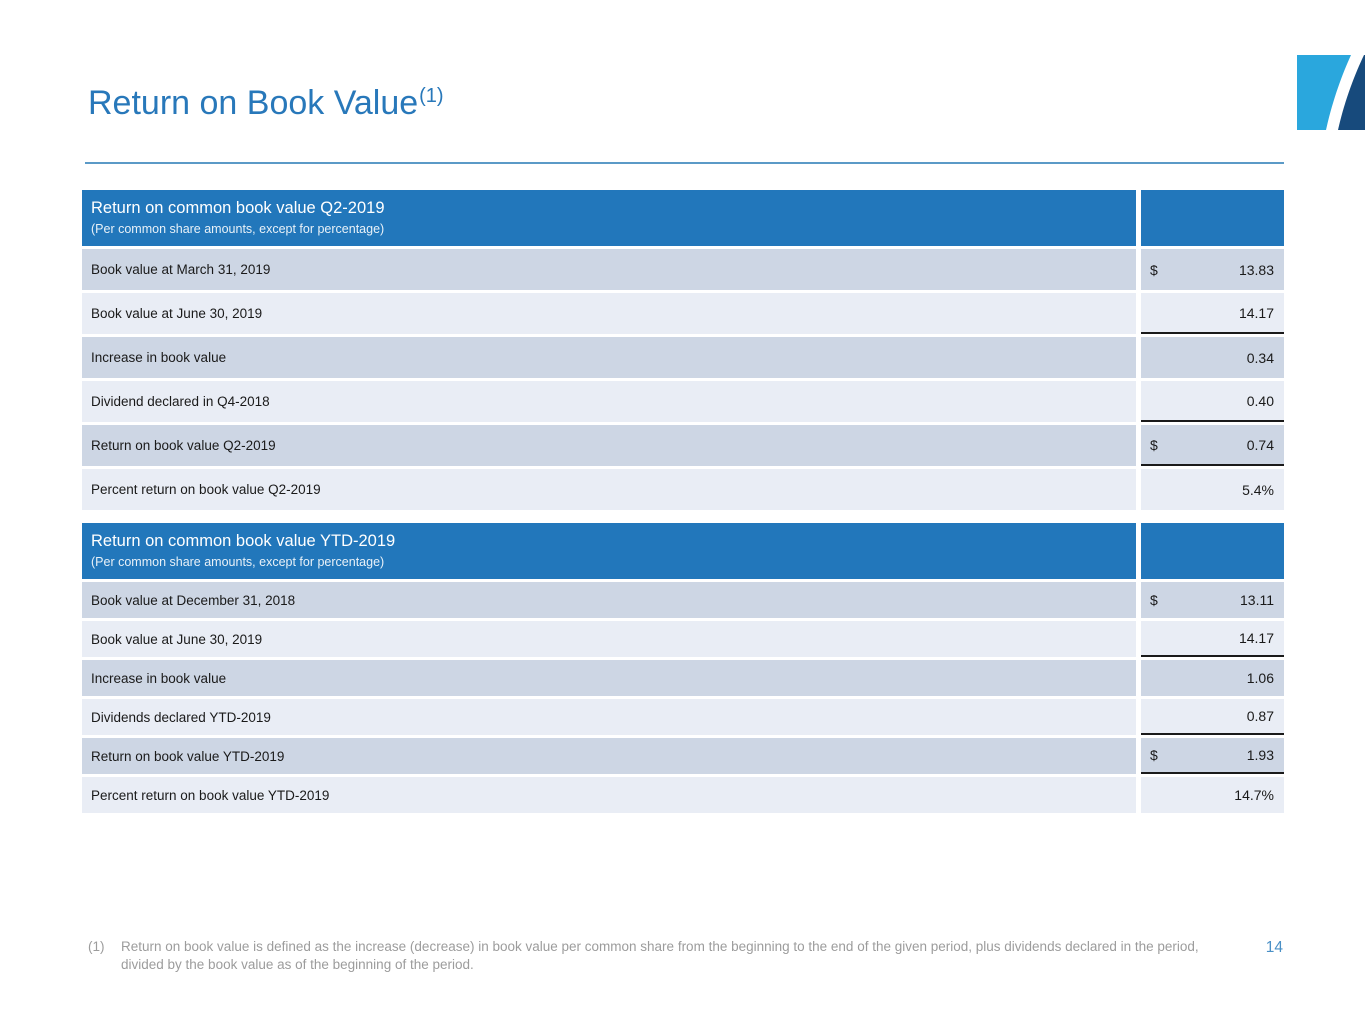  What do you see at coordinates (1212, 678) in the screenshot?
I see `row-value: 1.06` at bounding box center [1212, 678].